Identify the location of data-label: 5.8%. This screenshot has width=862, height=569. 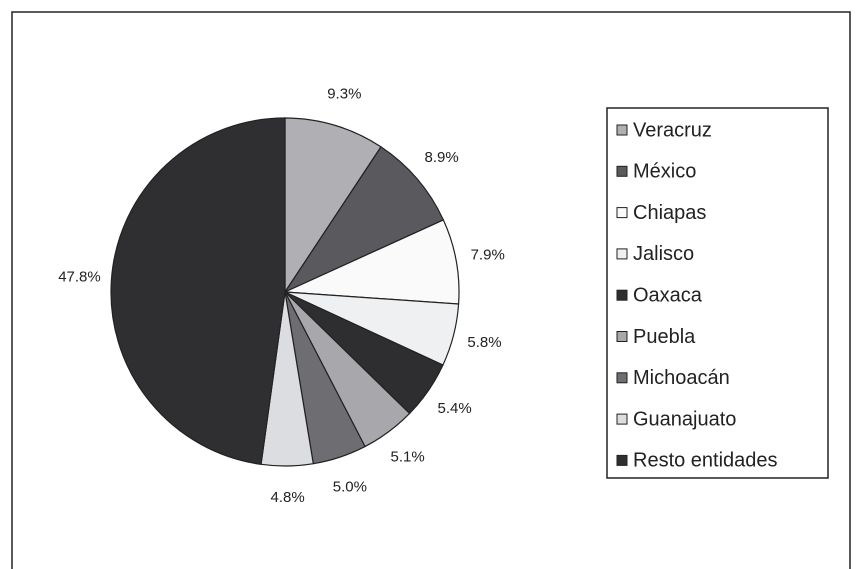
(484, 342).